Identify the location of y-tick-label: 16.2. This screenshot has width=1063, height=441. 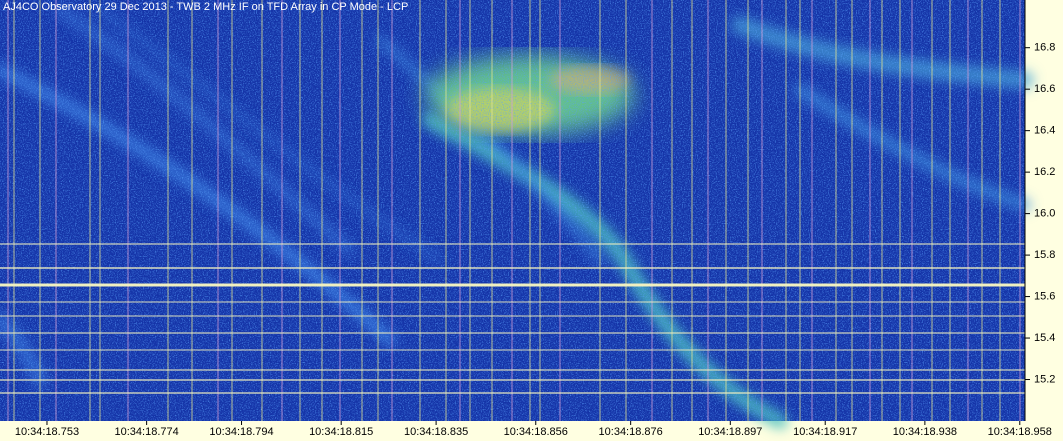
(1044, 172).